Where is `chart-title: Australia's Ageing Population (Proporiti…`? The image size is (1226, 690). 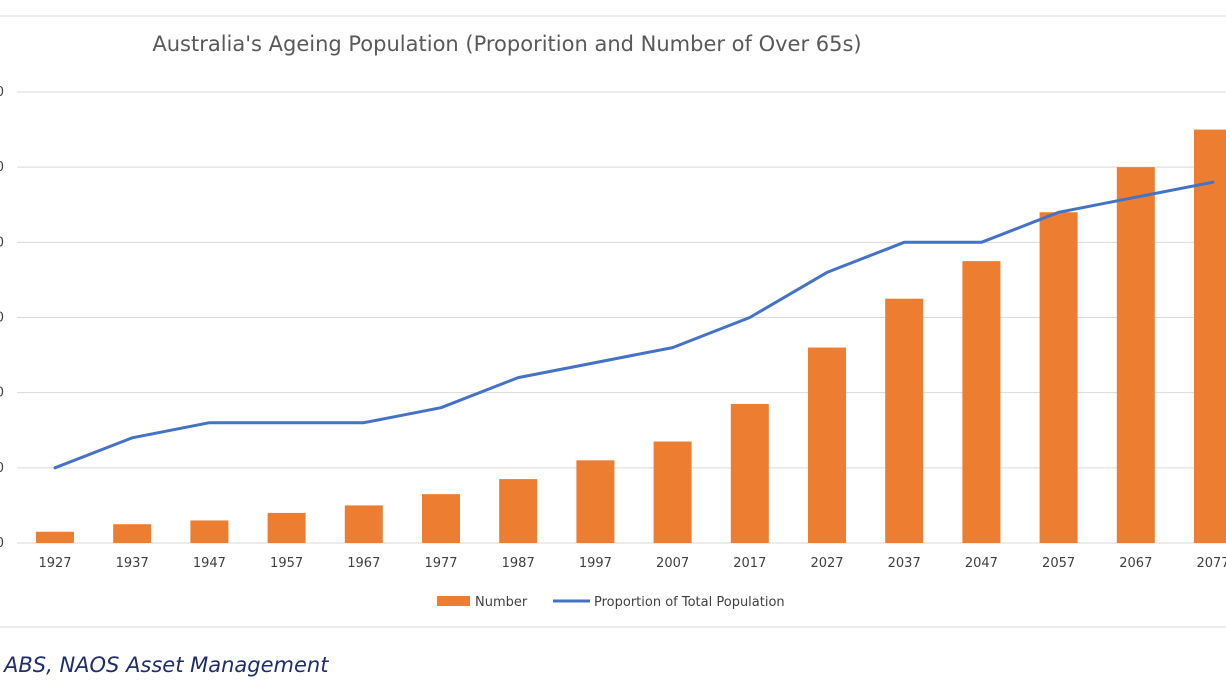 chart-title: Australia's Ageing Population (Proporiti… is located at coordinates (506, 44).